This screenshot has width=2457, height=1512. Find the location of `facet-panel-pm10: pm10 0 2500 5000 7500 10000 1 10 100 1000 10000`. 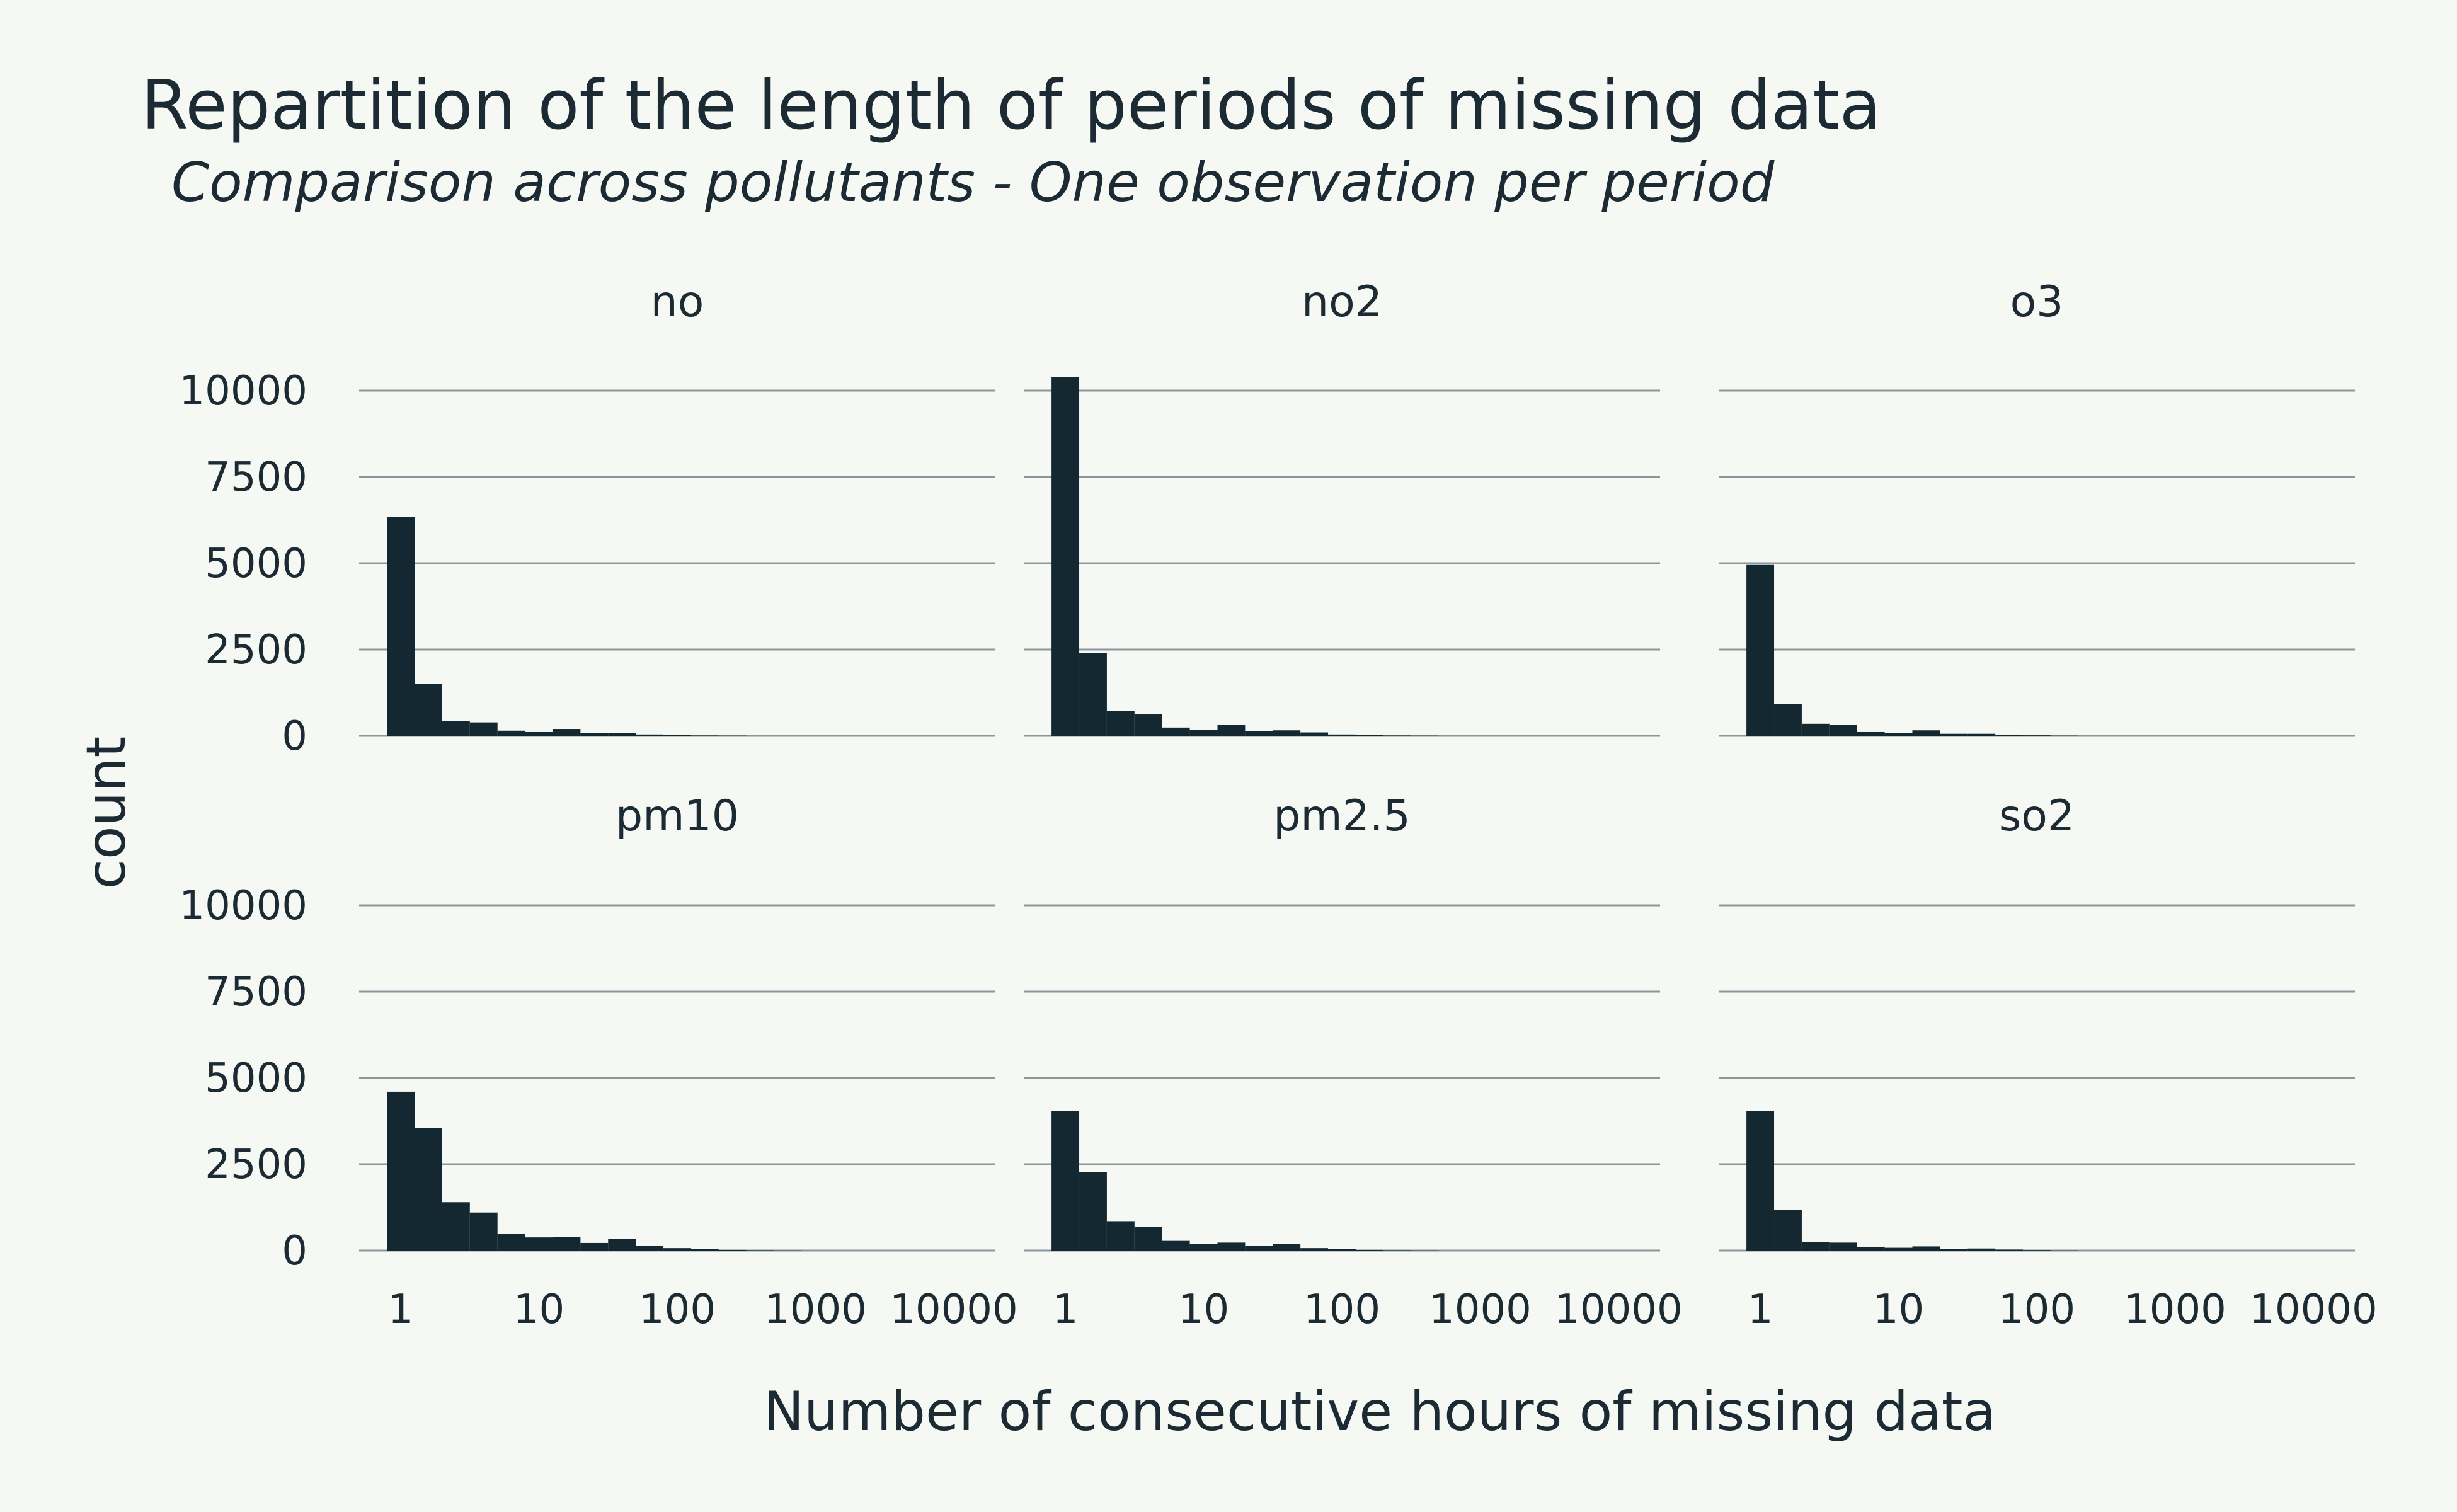

facet-panel-pm10: pm10 0 2500 5000 7500 10000 1 10 100 1000 10000 is located at coordinates (598, 1062).